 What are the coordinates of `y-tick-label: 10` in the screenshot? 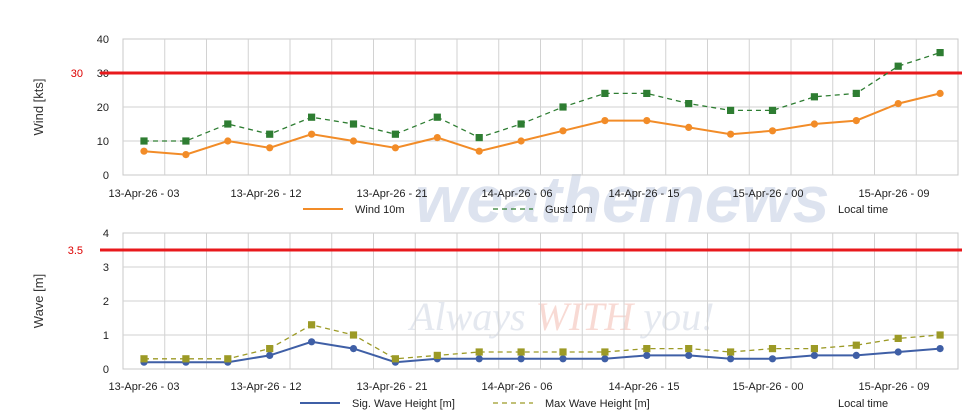 It's located at (103, 142).